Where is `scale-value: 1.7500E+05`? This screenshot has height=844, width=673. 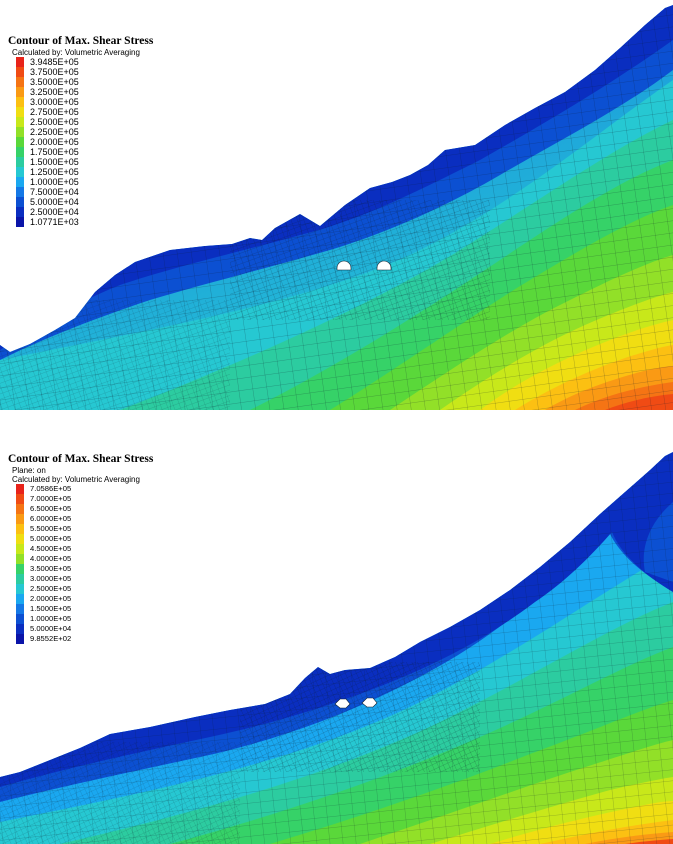
scale-value: 1.7500E+05 is located at coordinates (54, 152).